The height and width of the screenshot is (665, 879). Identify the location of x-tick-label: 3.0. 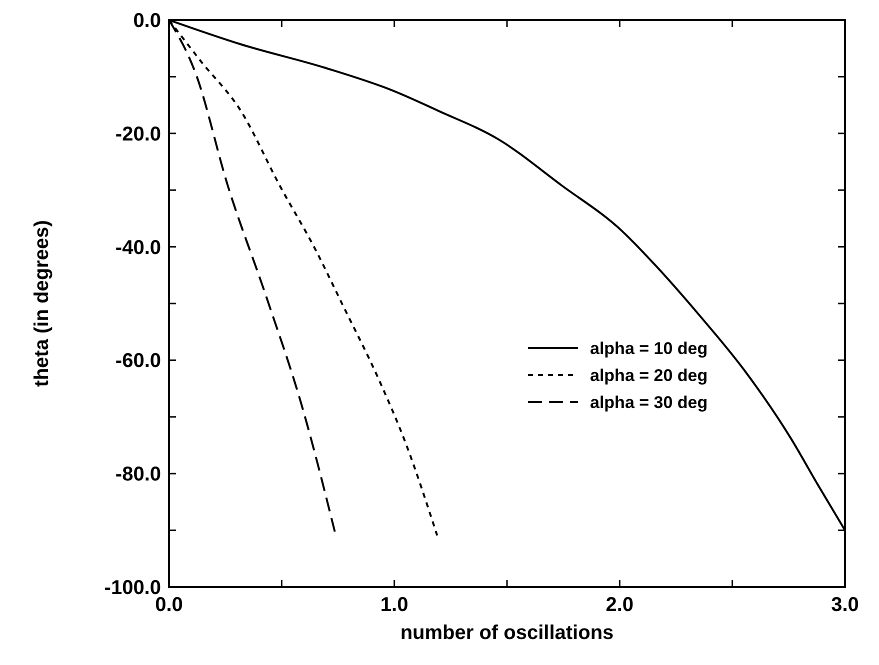
(845, 605).